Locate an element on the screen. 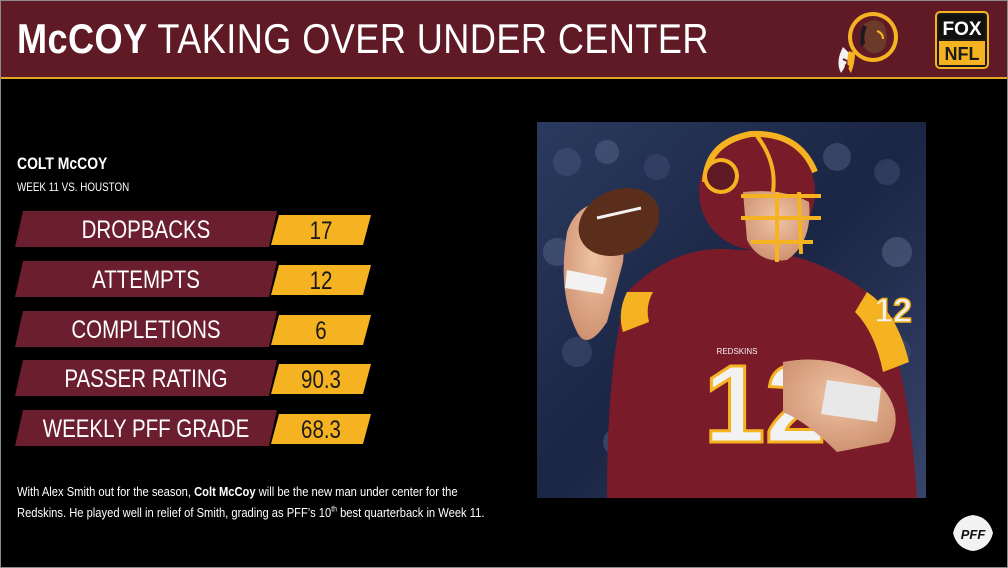 Image resolution: width=1008 pixels, height=568 pixels. stat-label: COMPLETIONS is located at coordinates (146, 330).